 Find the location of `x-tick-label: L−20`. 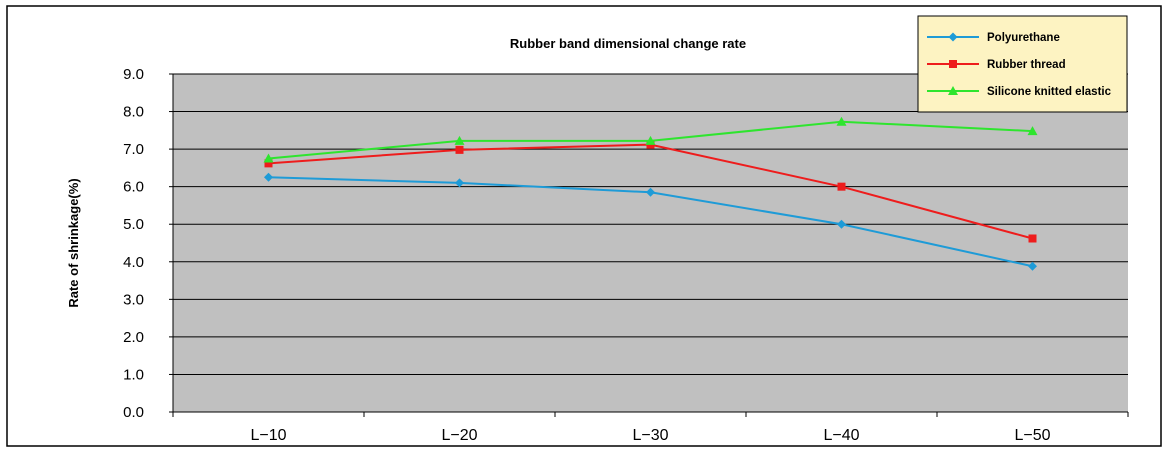

x-tick-label: L−20 is located at coordinates (459, 435).